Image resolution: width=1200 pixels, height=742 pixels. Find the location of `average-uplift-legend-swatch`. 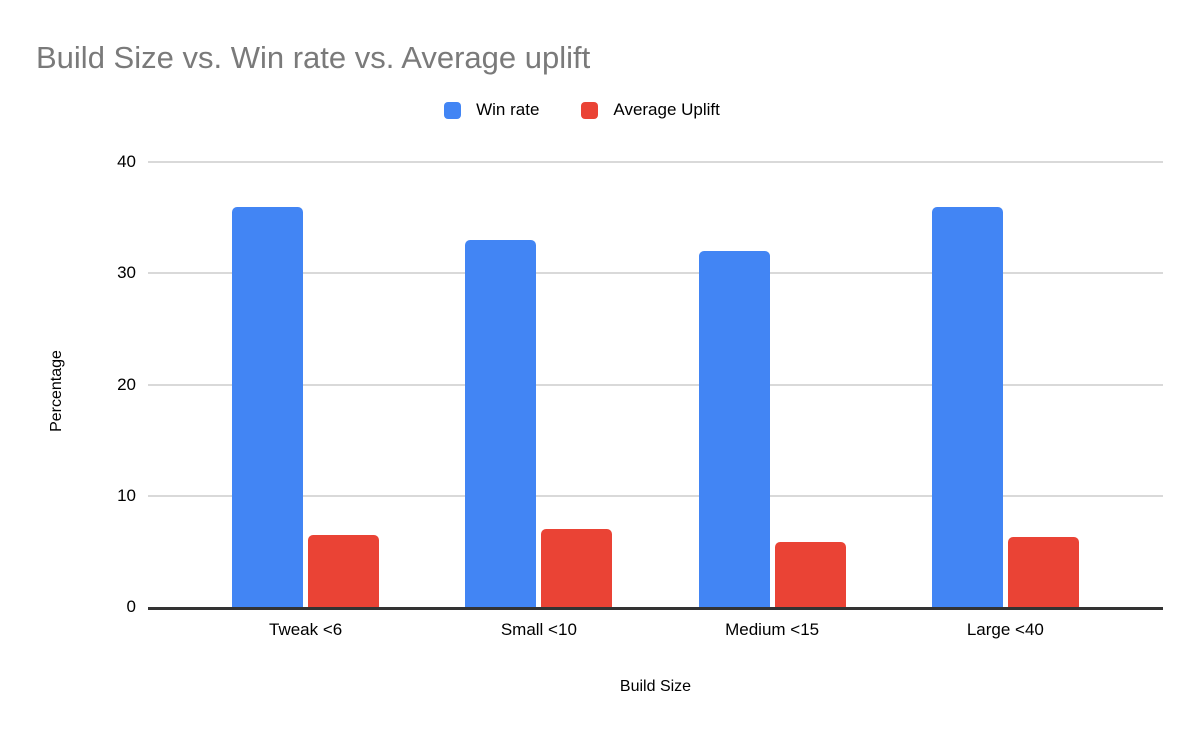

average-uplift-legend-swatch is located at coordinates (590, 110).